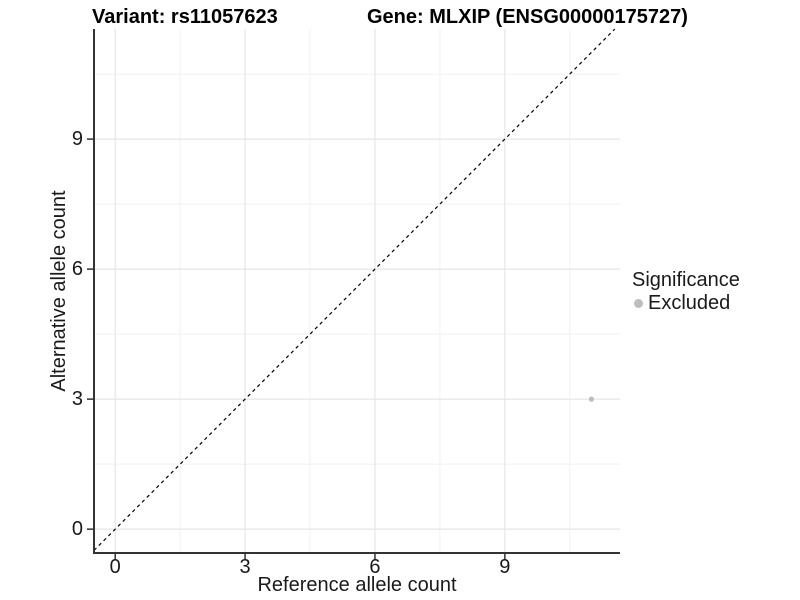  What do you see at coordinates (374, 567) in the screenshot?
I see `x-tick-label: 6` at bounding box center [374, 567].